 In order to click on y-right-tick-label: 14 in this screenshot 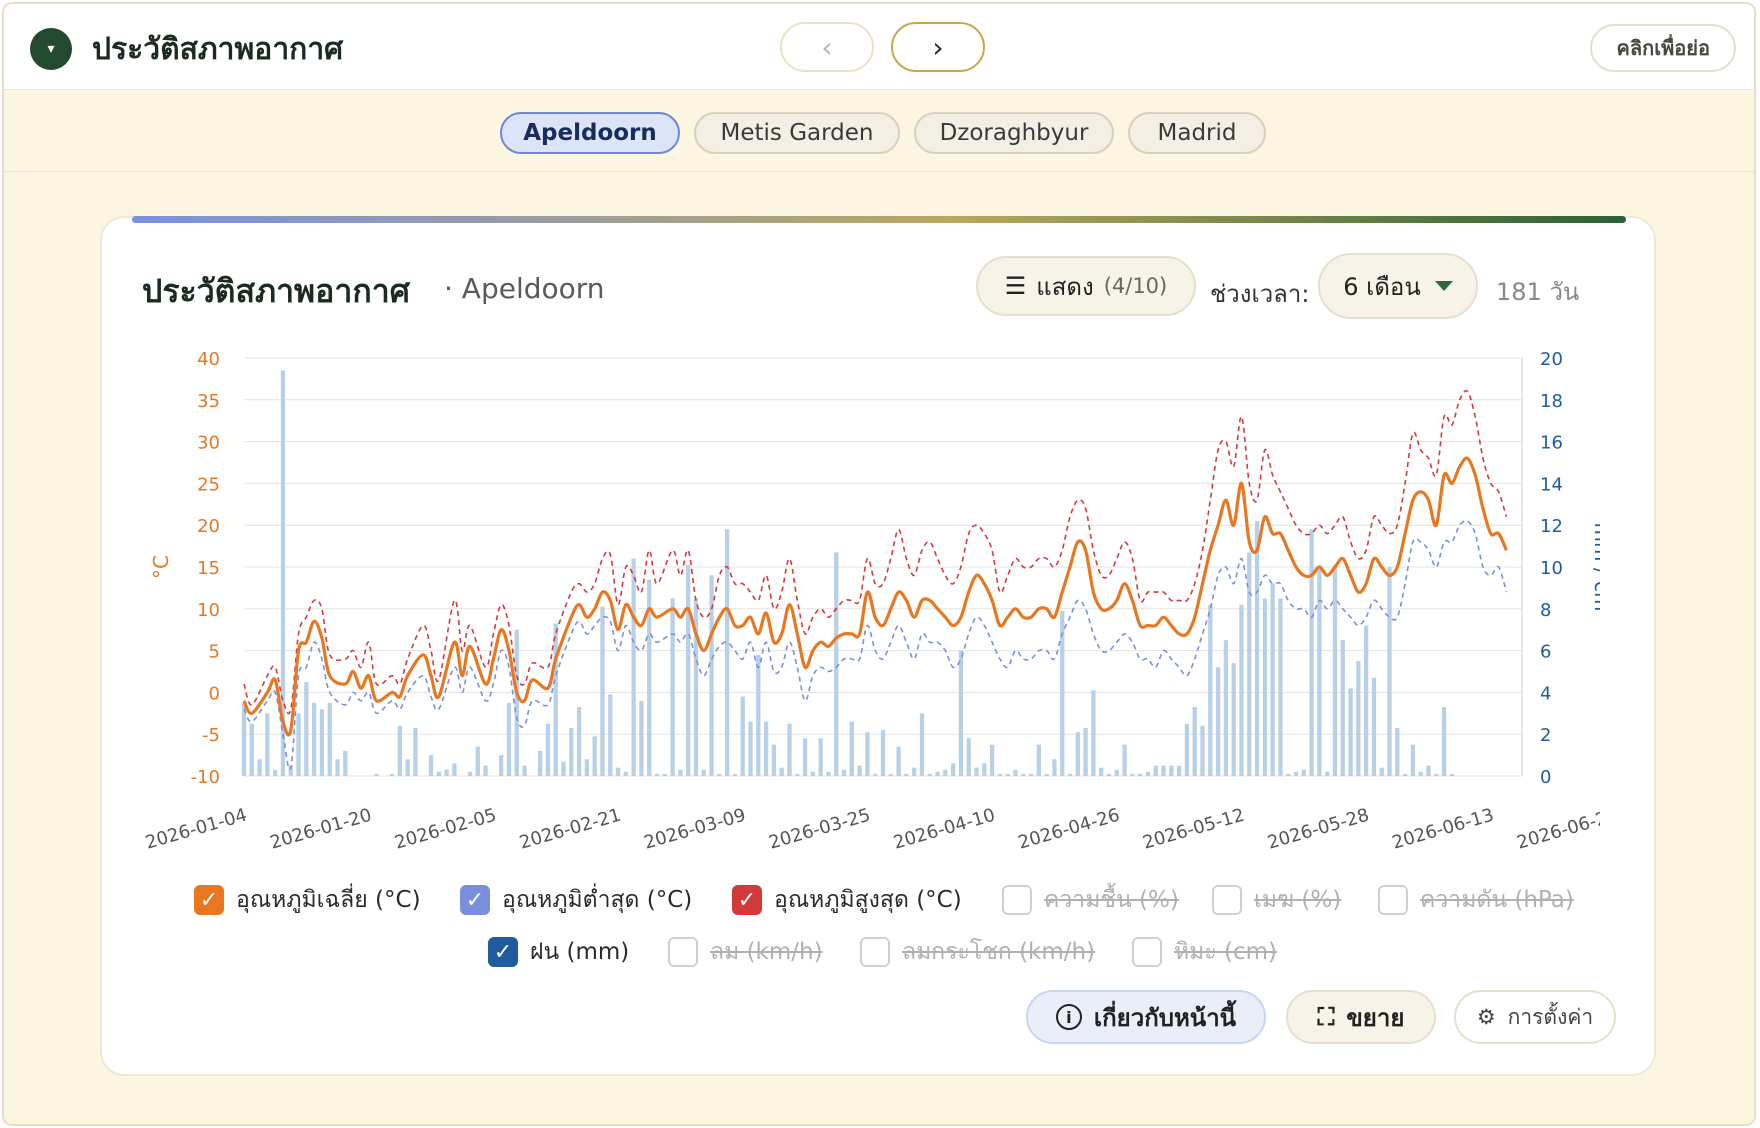, I will do `click(1551, 484)`.